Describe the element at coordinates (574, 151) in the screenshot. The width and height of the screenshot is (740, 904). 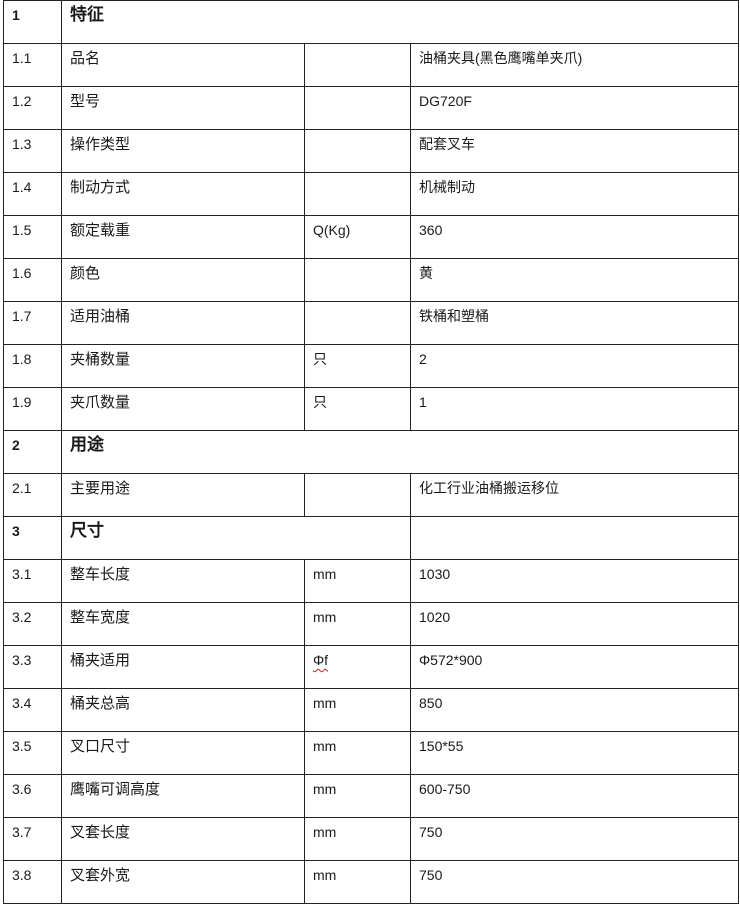
I see `item-value: 配套叉车` at that location.